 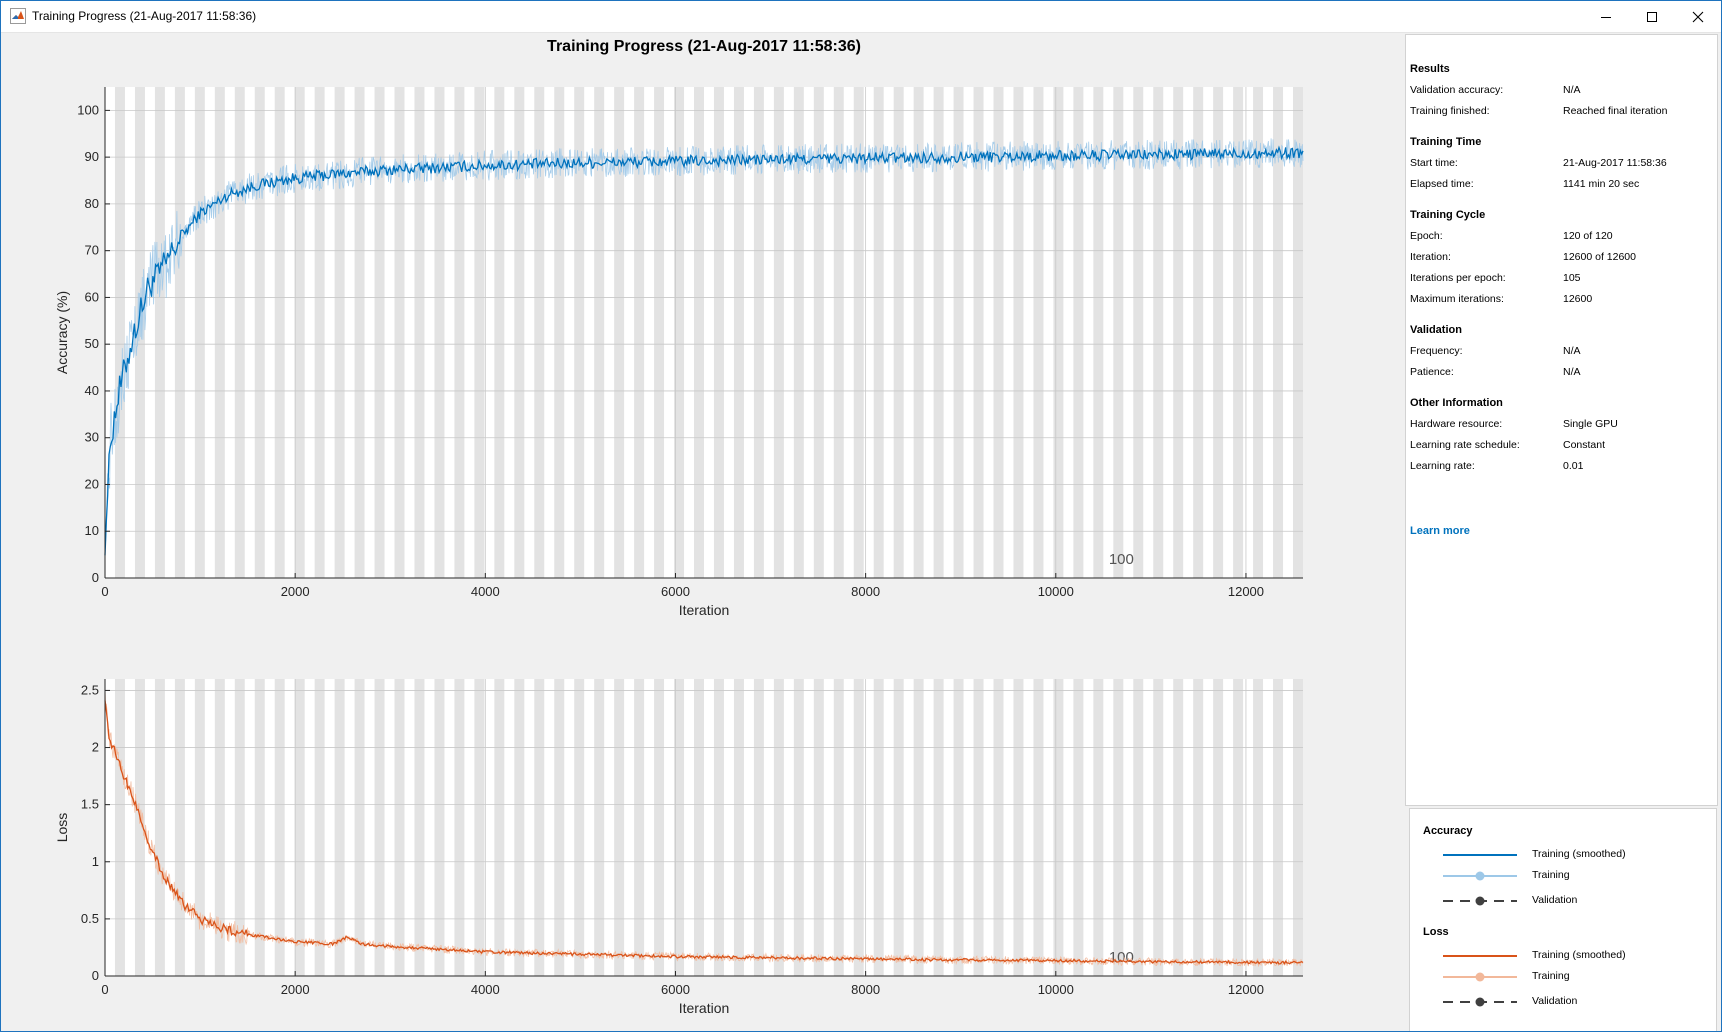 I want to click on legend-label: Training, so click(x=1551, y=875).